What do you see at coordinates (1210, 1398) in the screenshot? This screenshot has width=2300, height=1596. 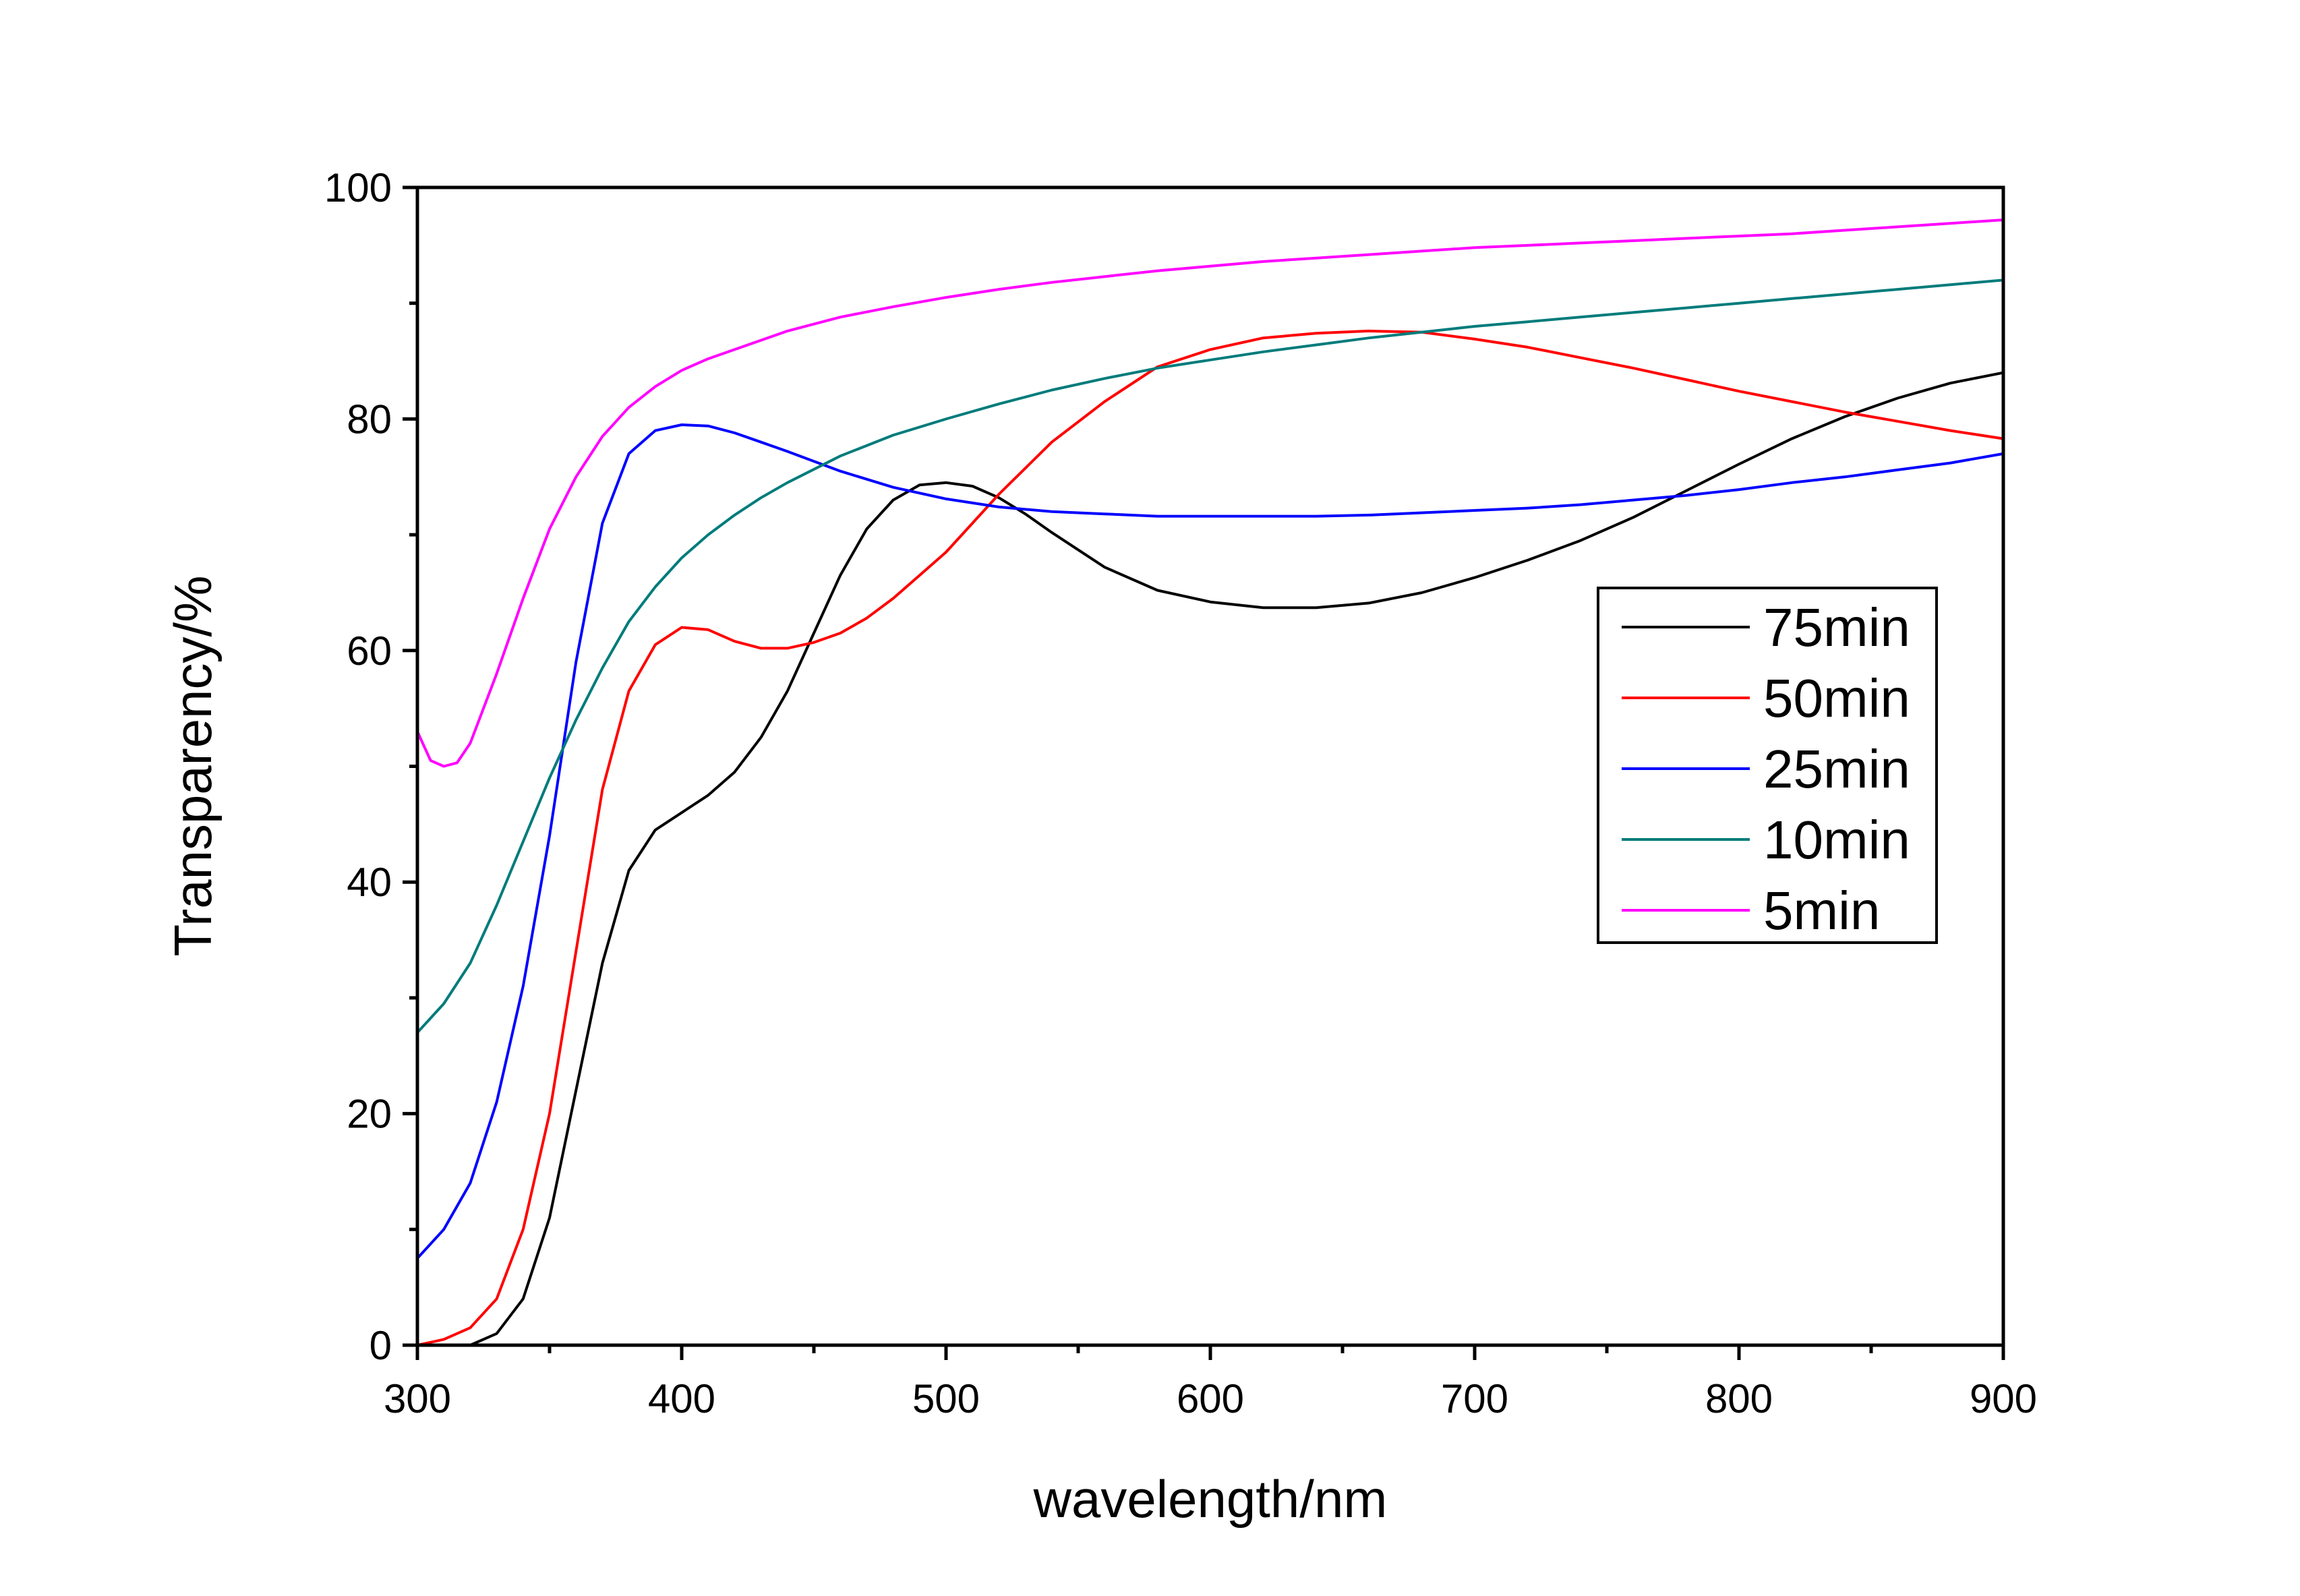 I see `x-tick-label: 600` at bounding box center [1210, 1398].